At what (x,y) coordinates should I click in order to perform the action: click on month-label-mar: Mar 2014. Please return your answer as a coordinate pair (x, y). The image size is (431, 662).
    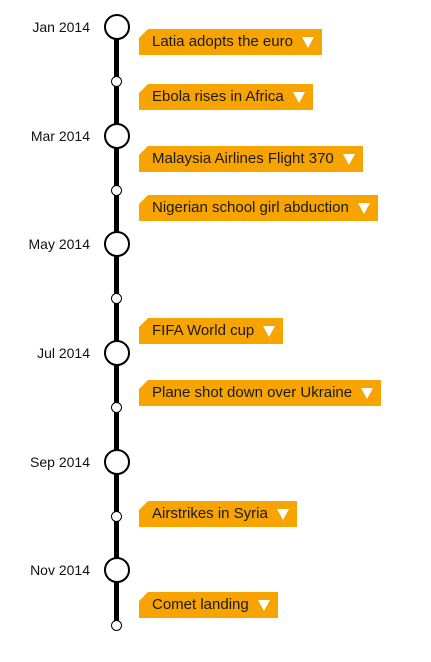
    Looking at the image, I should click on (60, 136).